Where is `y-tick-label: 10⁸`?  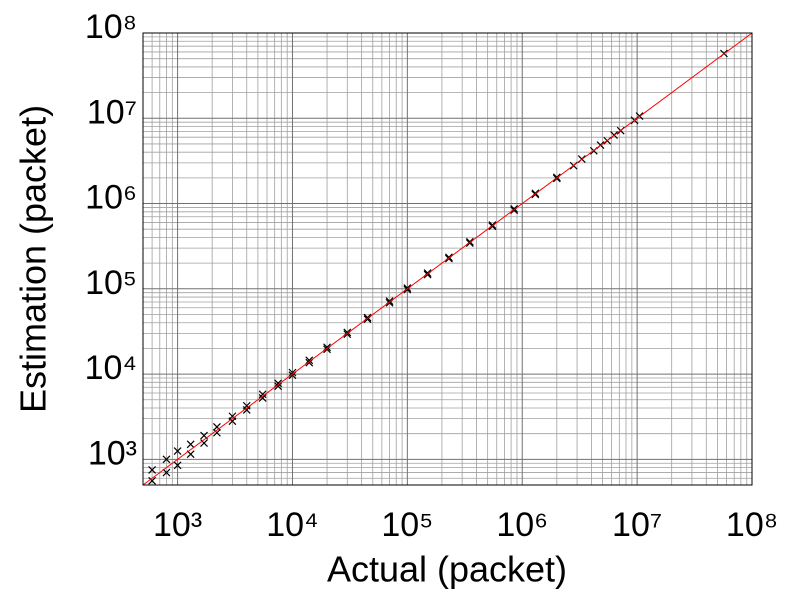
y-tick-label: 10⁸ is located at coordinates (111, 27).